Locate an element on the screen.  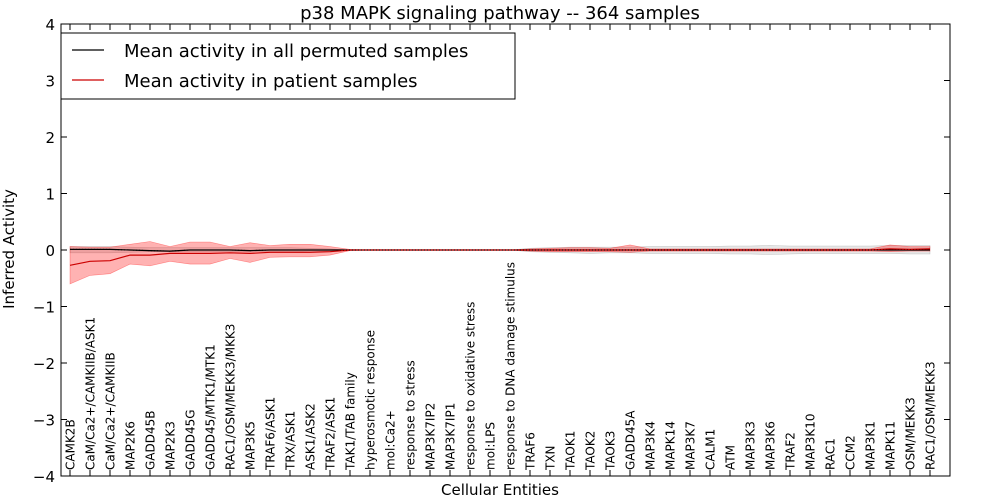
x-tick-label: response to DNA damage stimulus is located at coordinates (511, 366).